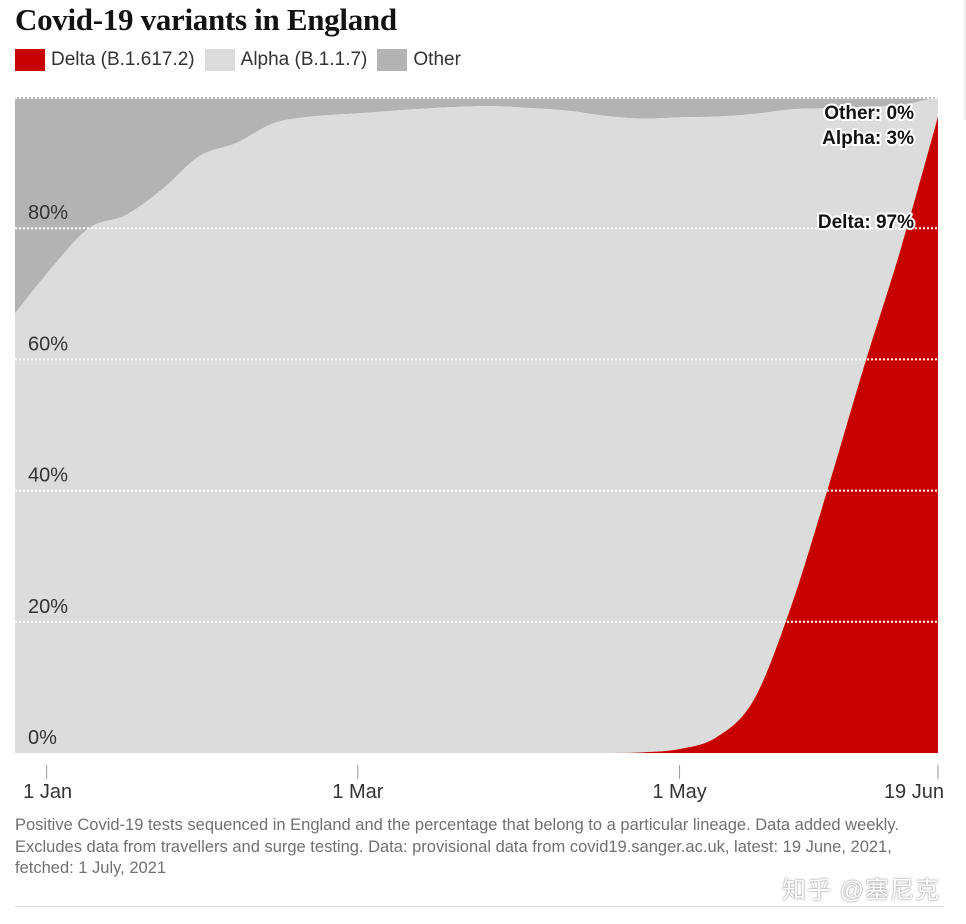 This screenshot has width=966, height=924. Describe the element at coordinates (860, 890) in the screenshot. I see `watermark-text: 知乎 @塞尼克` at that location.